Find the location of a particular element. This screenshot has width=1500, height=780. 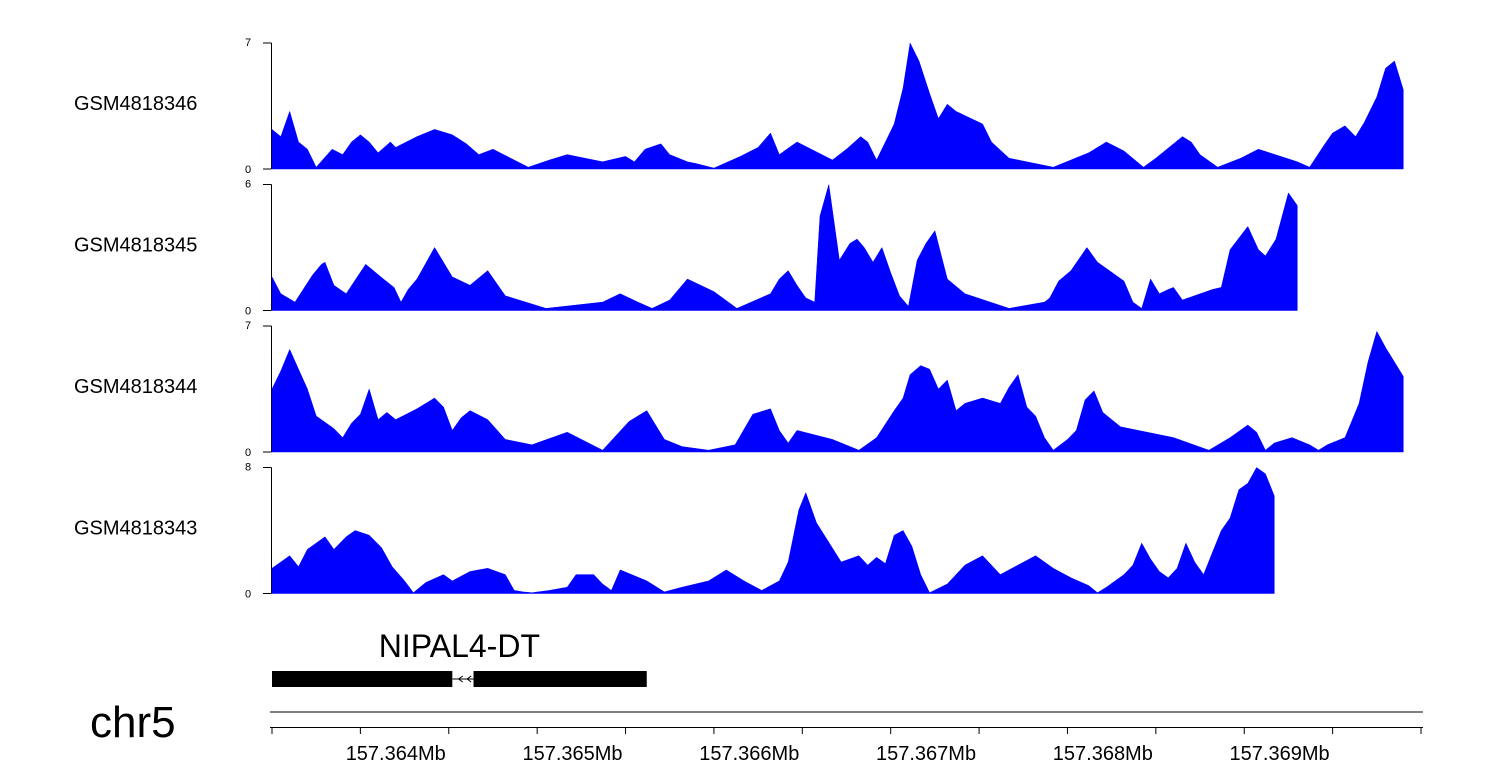

axis-tick-label: 157.365Mb is located at coordinates (572, 754).